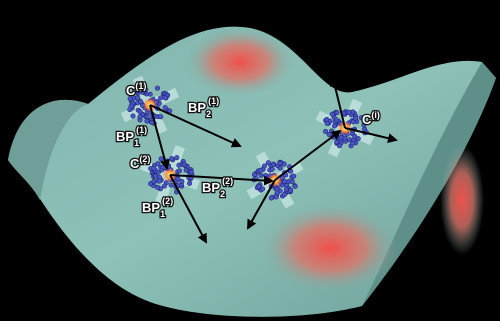  I want to click on label: C(2), so click(140, 162).